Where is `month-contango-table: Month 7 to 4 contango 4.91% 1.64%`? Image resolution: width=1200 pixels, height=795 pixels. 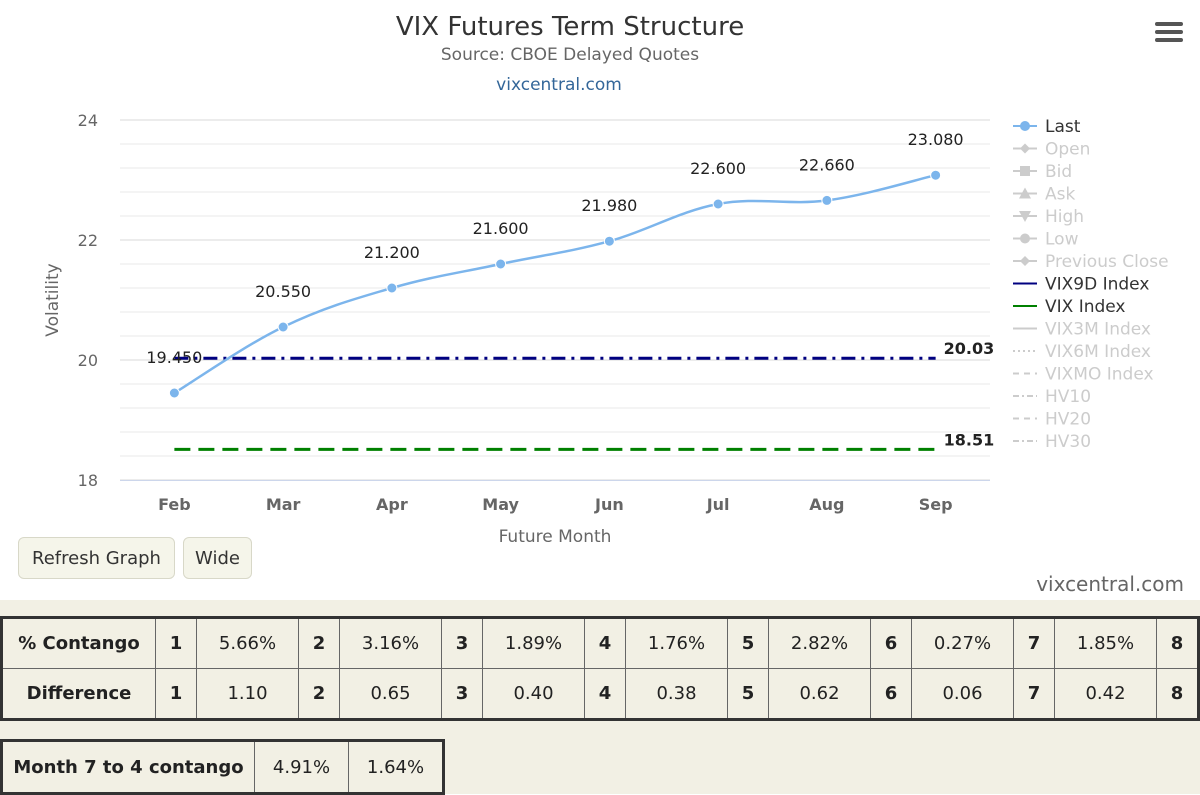 month-contango-table: Month 7 to 4 contango 4.91% 1.64% is located at coordinates (222, 767).